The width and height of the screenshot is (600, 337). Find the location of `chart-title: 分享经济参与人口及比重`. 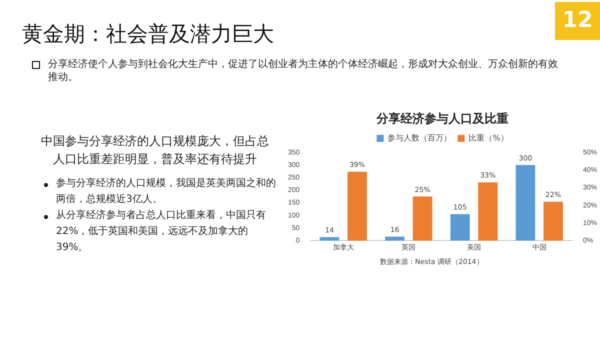

chart-title: 分享经济参与人口及比重 is located at coordinates (442, 118).